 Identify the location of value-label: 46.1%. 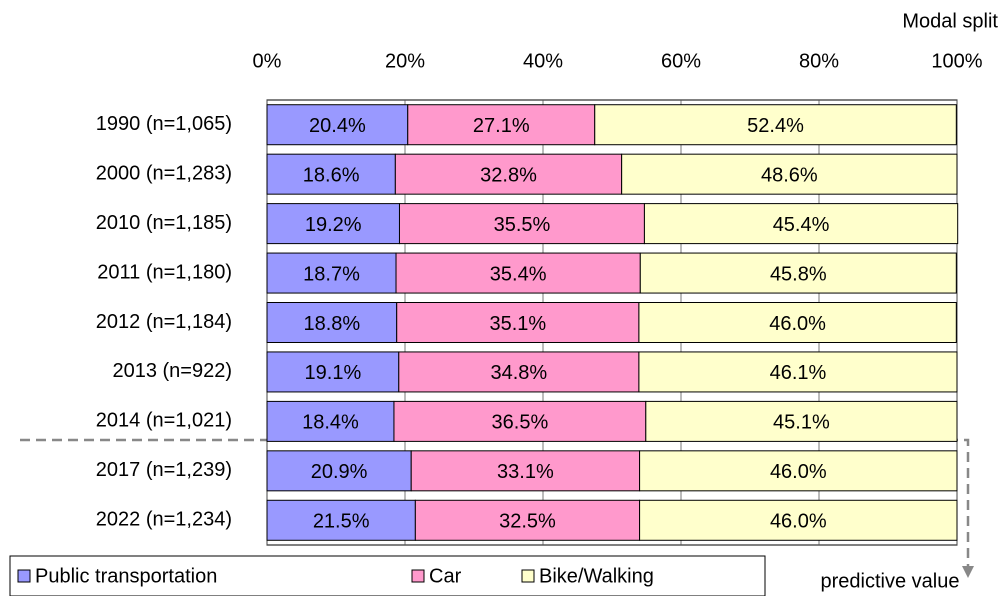
(798, 373).